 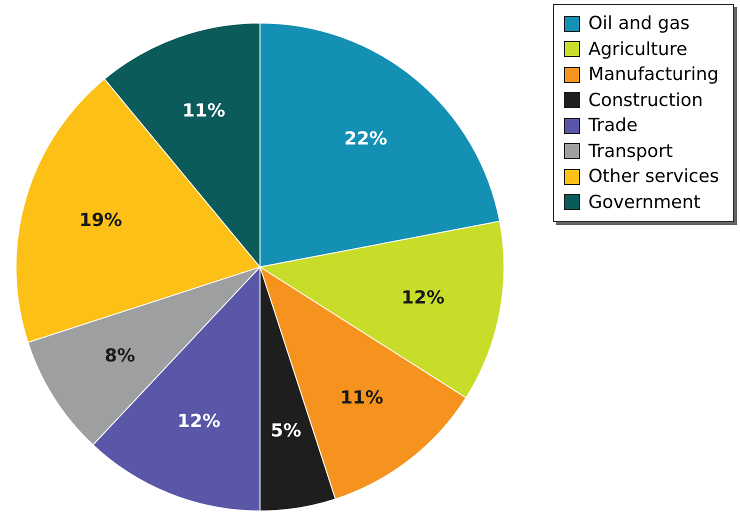 What do you see at coordinates (286, 431) in the screenshot?
I see `data-label: 5%` at bounding box center [286, 431].